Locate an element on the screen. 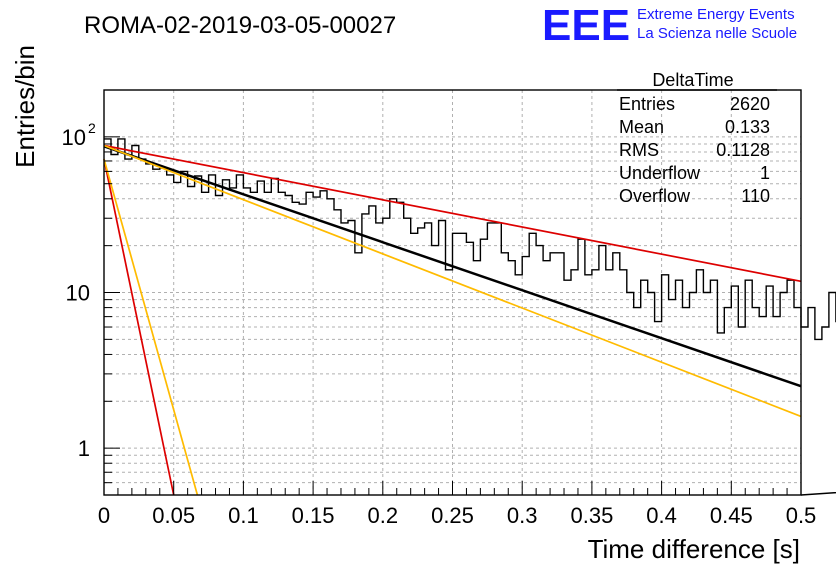  stats-label: Underflow is located at coordinates (660, 173).